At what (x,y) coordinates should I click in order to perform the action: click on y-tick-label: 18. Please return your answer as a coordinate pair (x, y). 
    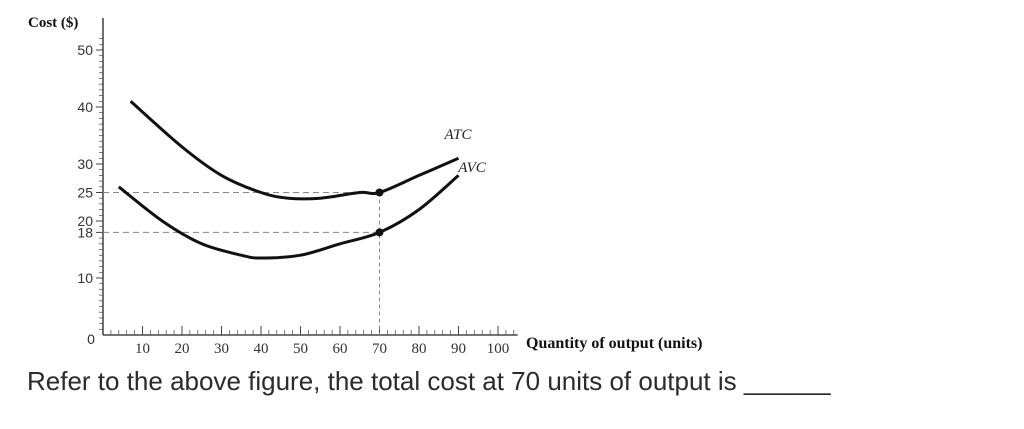
    Looking at the image, I should click on (85, 232).